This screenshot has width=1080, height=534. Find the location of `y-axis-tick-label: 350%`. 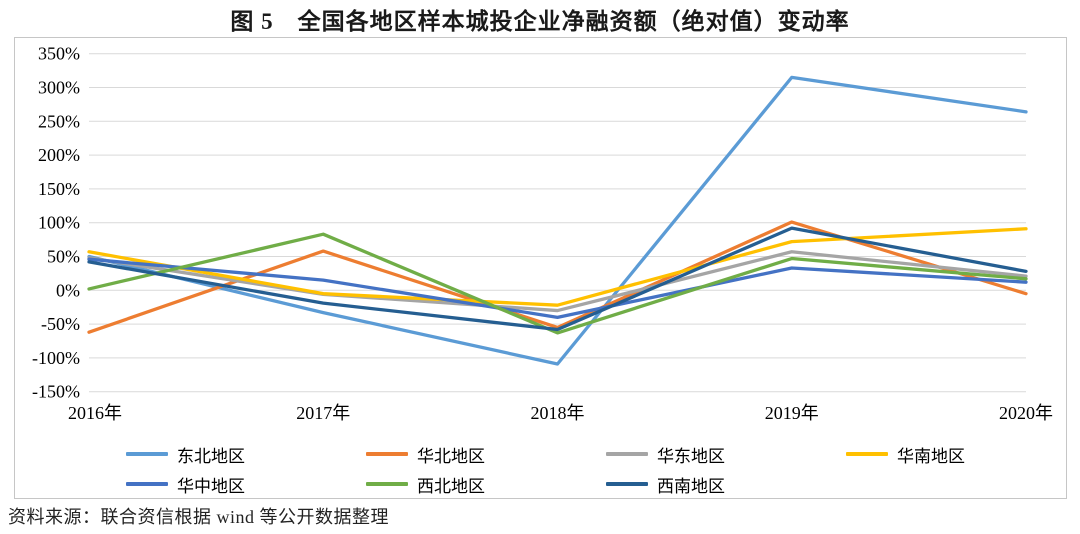

y-axis-tick-label: 350% is located at coordinates (59, 54).